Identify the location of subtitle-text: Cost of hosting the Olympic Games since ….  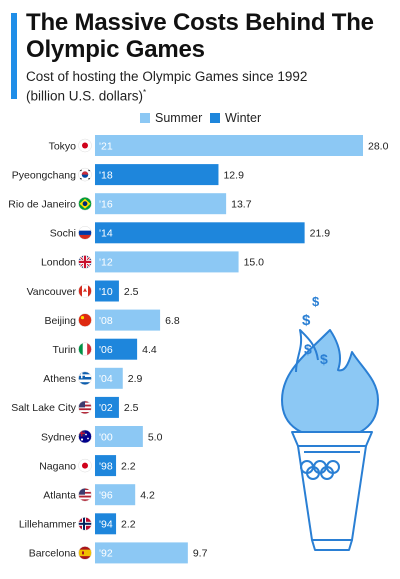
(167, 86).